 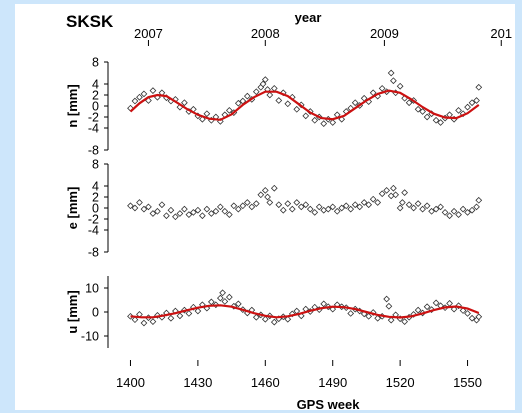 I want to click on y-tick-label: 10, so click(x=92, y=289).